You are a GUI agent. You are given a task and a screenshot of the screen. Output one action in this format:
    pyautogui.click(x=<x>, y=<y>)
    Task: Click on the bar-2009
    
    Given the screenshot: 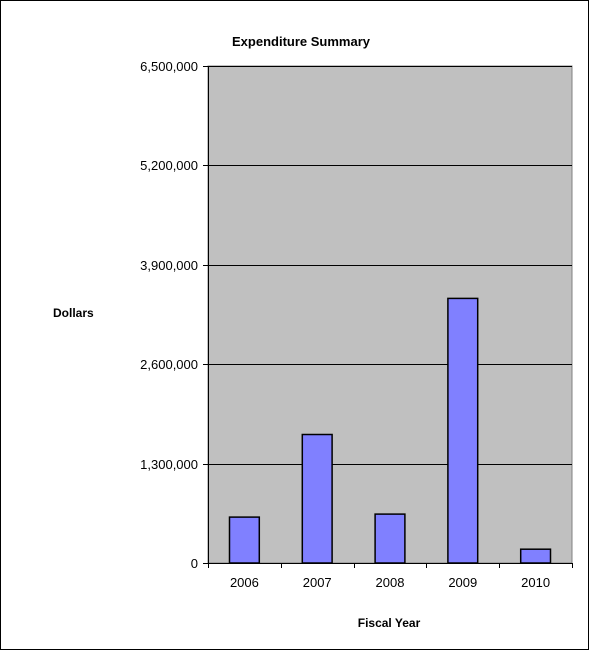 What is the action you would take?
    pyautogui.click(x=463, y=430)
    